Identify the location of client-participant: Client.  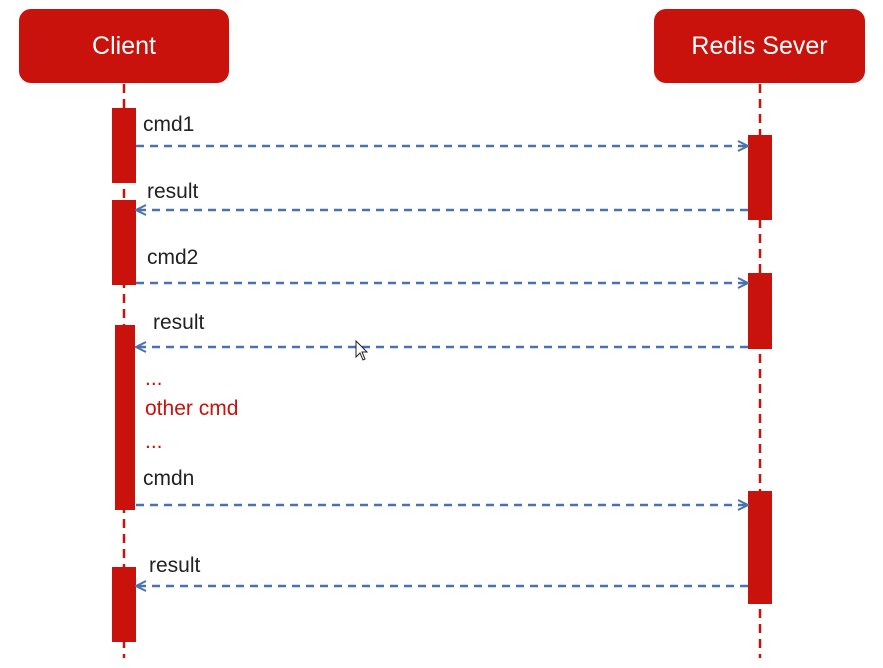
(124, 46).